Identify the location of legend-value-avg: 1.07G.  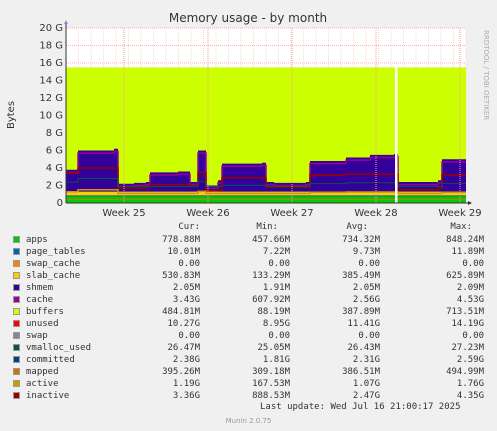
(366, 384).